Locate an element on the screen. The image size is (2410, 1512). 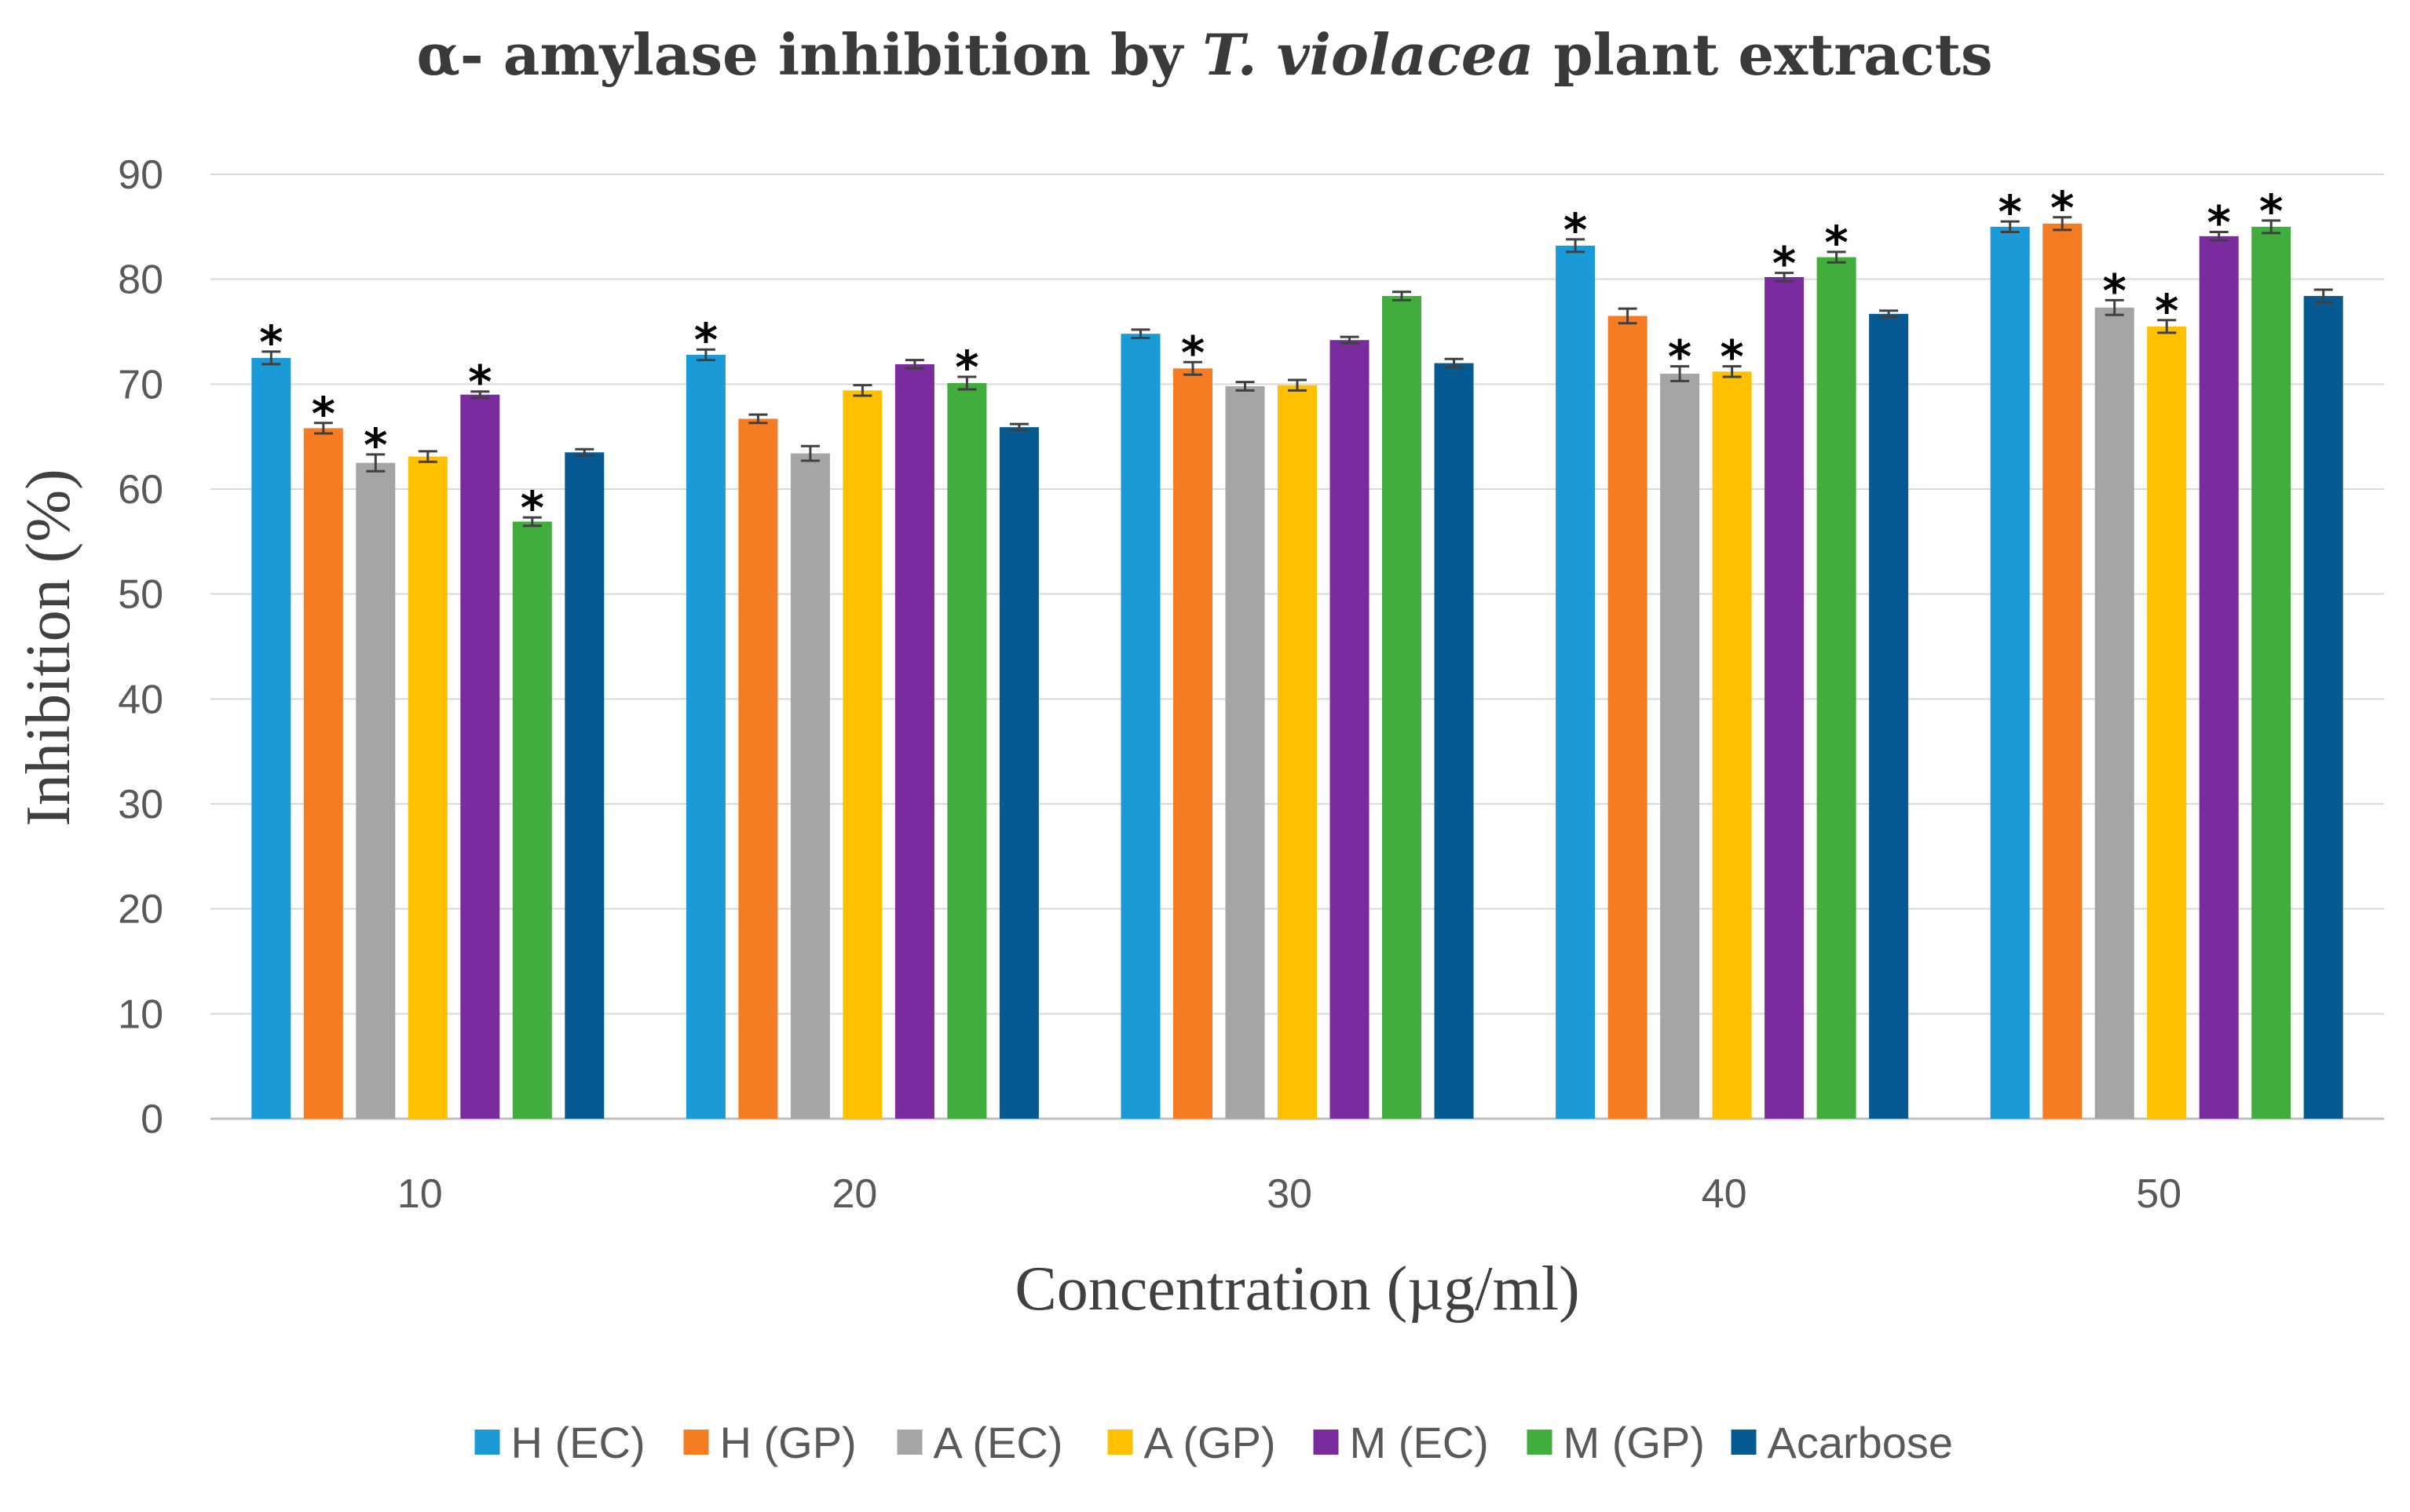
legend-item: Acarbose is located at coordinates (1842, 1442).